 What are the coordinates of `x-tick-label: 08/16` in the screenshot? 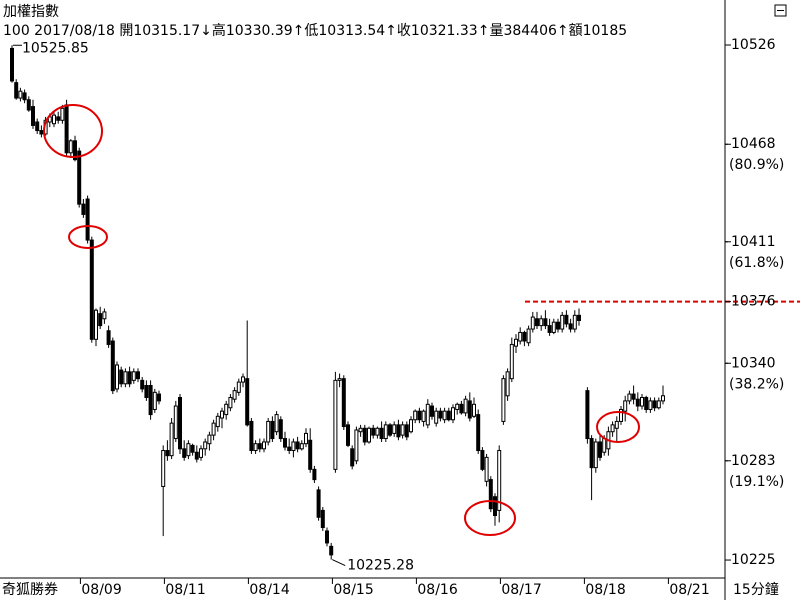 It's located at (437, 590).